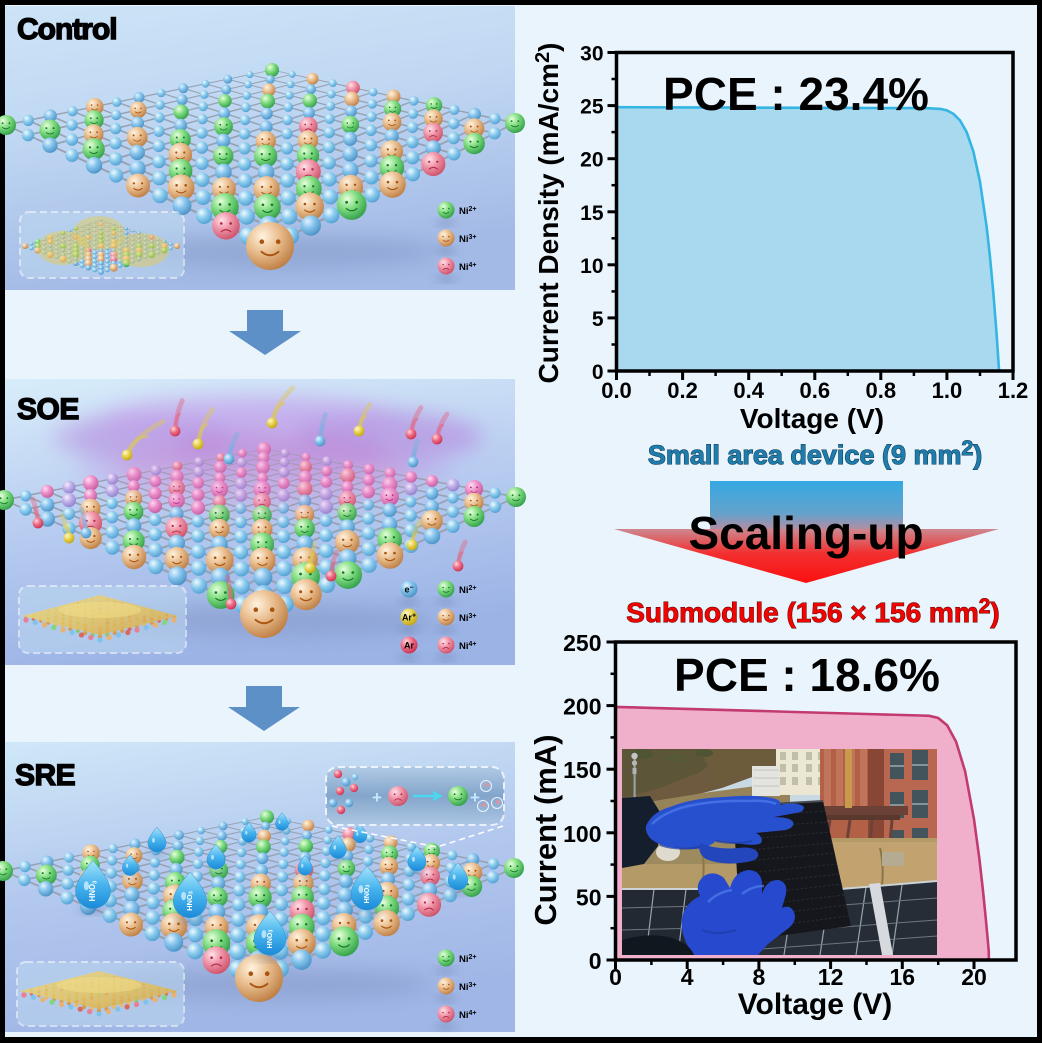 The image size is (1042, 1043). What do you see at coordinates (592, 213) in the screenshot?
I see `svg-text: 15` at bounding box center [592, 213].